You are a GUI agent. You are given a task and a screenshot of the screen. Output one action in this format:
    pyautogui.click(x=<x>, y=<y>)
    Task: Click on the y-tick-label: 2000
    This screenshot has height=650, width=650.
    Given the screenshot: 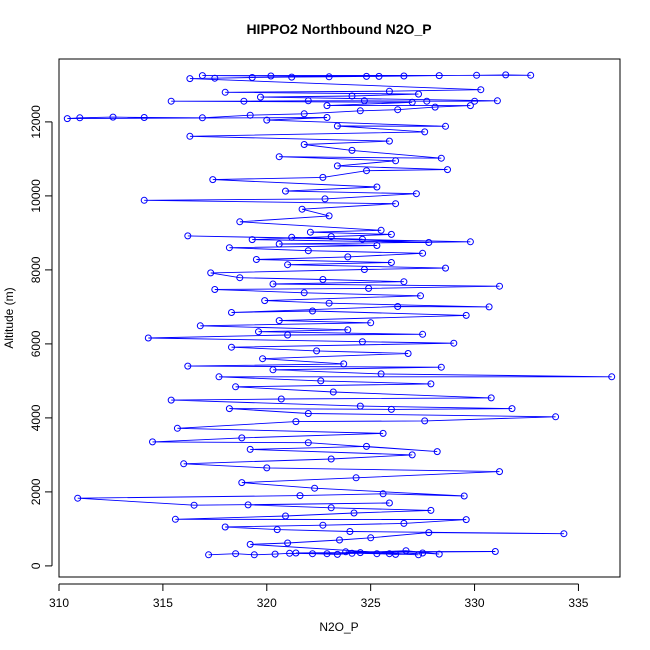 What is the action you would take?
    pyautogui.click(x=36, y=491)
    